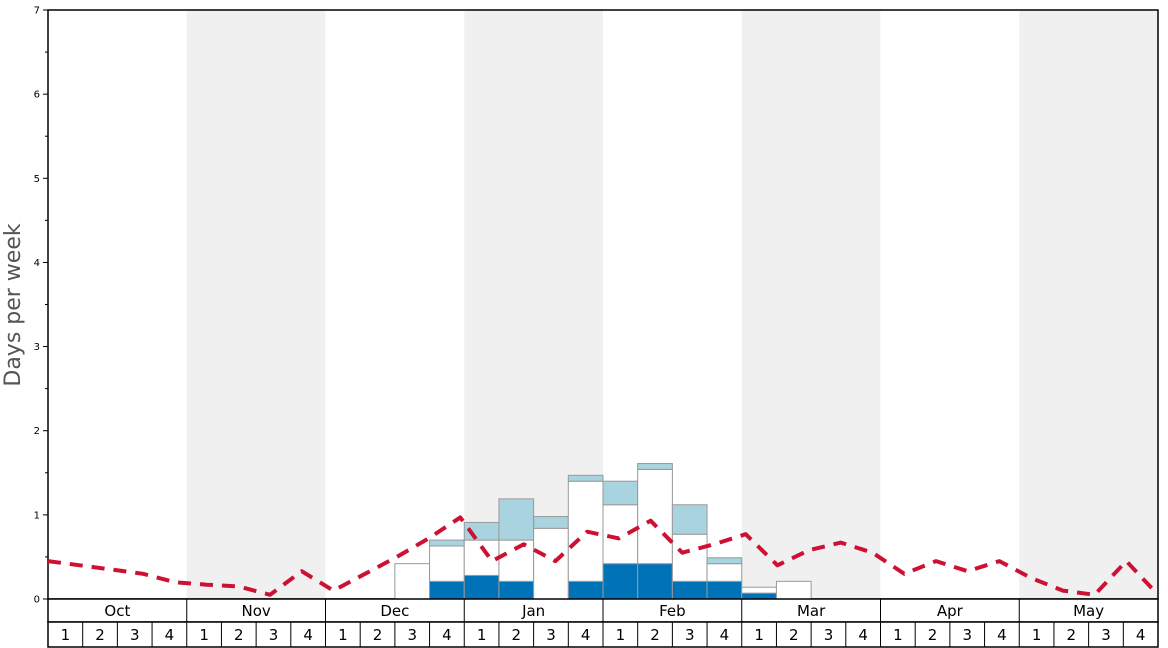  What do you see at coordinates (690, 635) in the screenshot?
I see `week-label-feb-3: 3` at bounding box center [690, 635].